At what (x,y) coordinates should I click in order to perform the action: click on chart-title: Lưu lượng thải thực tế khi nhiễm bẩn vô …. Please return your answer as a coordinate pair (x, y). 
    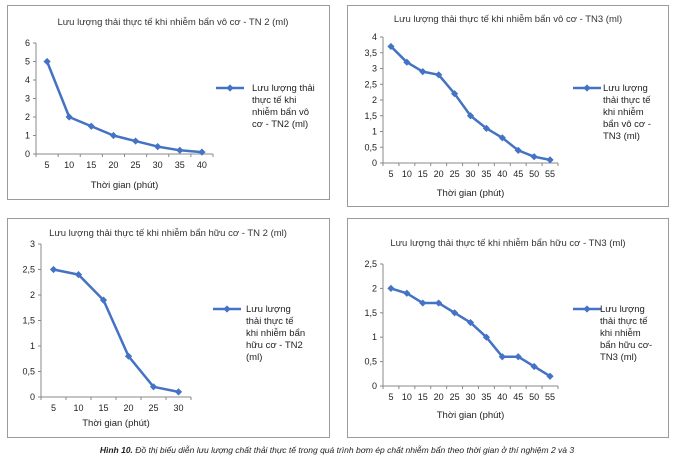
    Looking at the image, I should click on (173, 22).